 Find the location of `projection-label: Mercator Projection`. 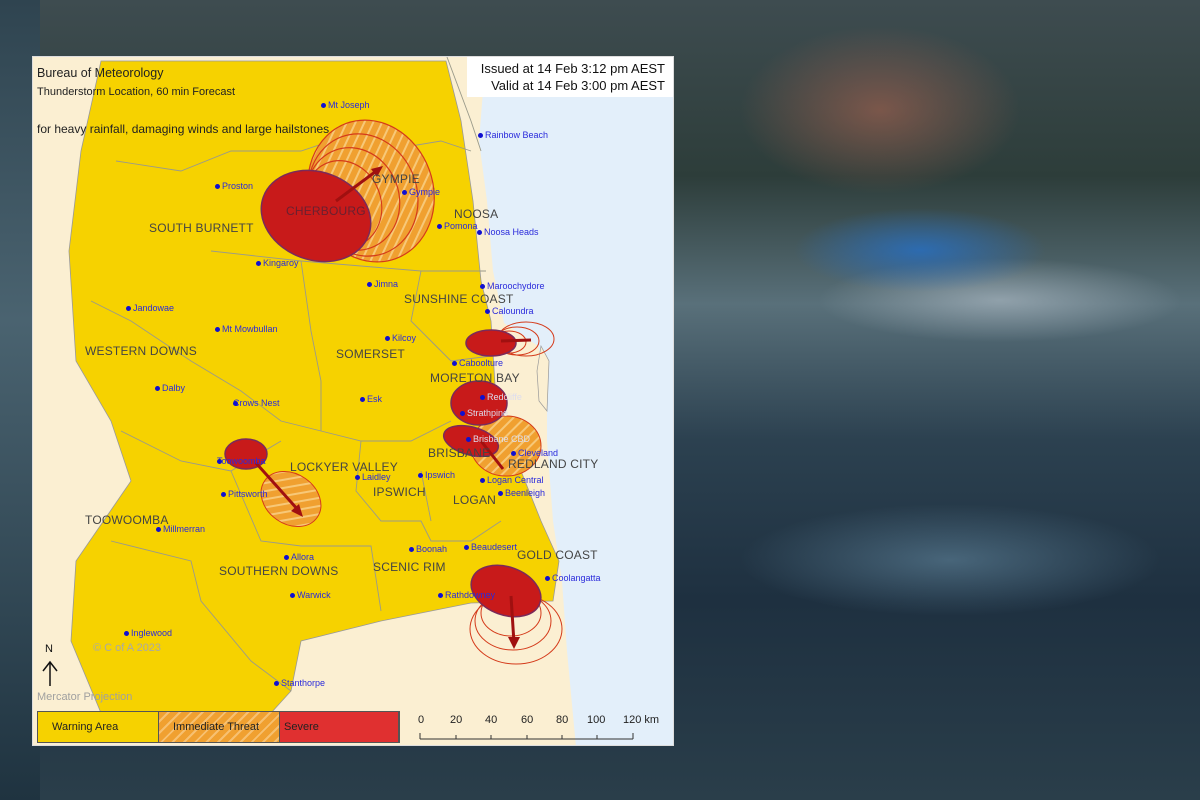

projection-label: Mercator Projection is located at coordinates (85, 697).